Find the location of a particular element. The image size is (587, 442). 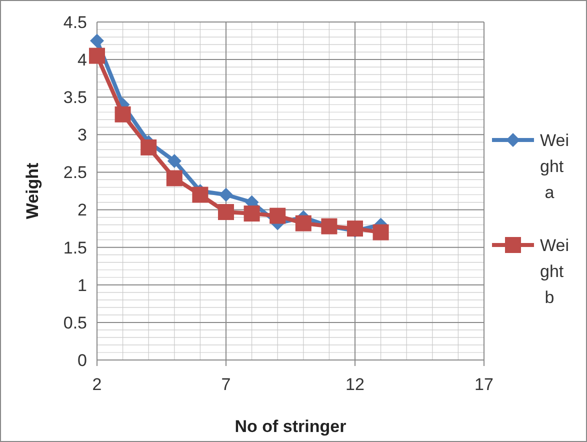

x-tick-label: 2 is located at coordinates (97, 384).